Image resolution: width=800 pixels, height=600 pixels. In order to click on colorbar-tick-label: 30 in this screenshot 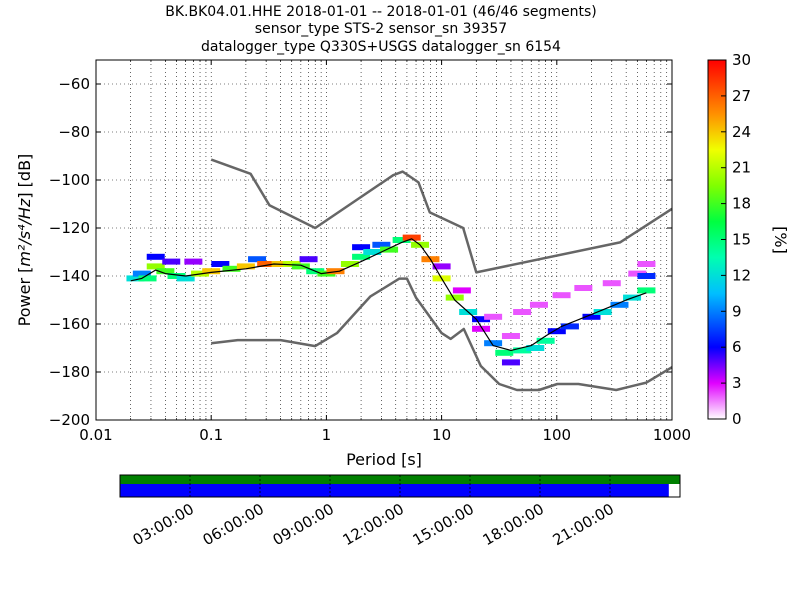, I will do `click(741, 60)`.